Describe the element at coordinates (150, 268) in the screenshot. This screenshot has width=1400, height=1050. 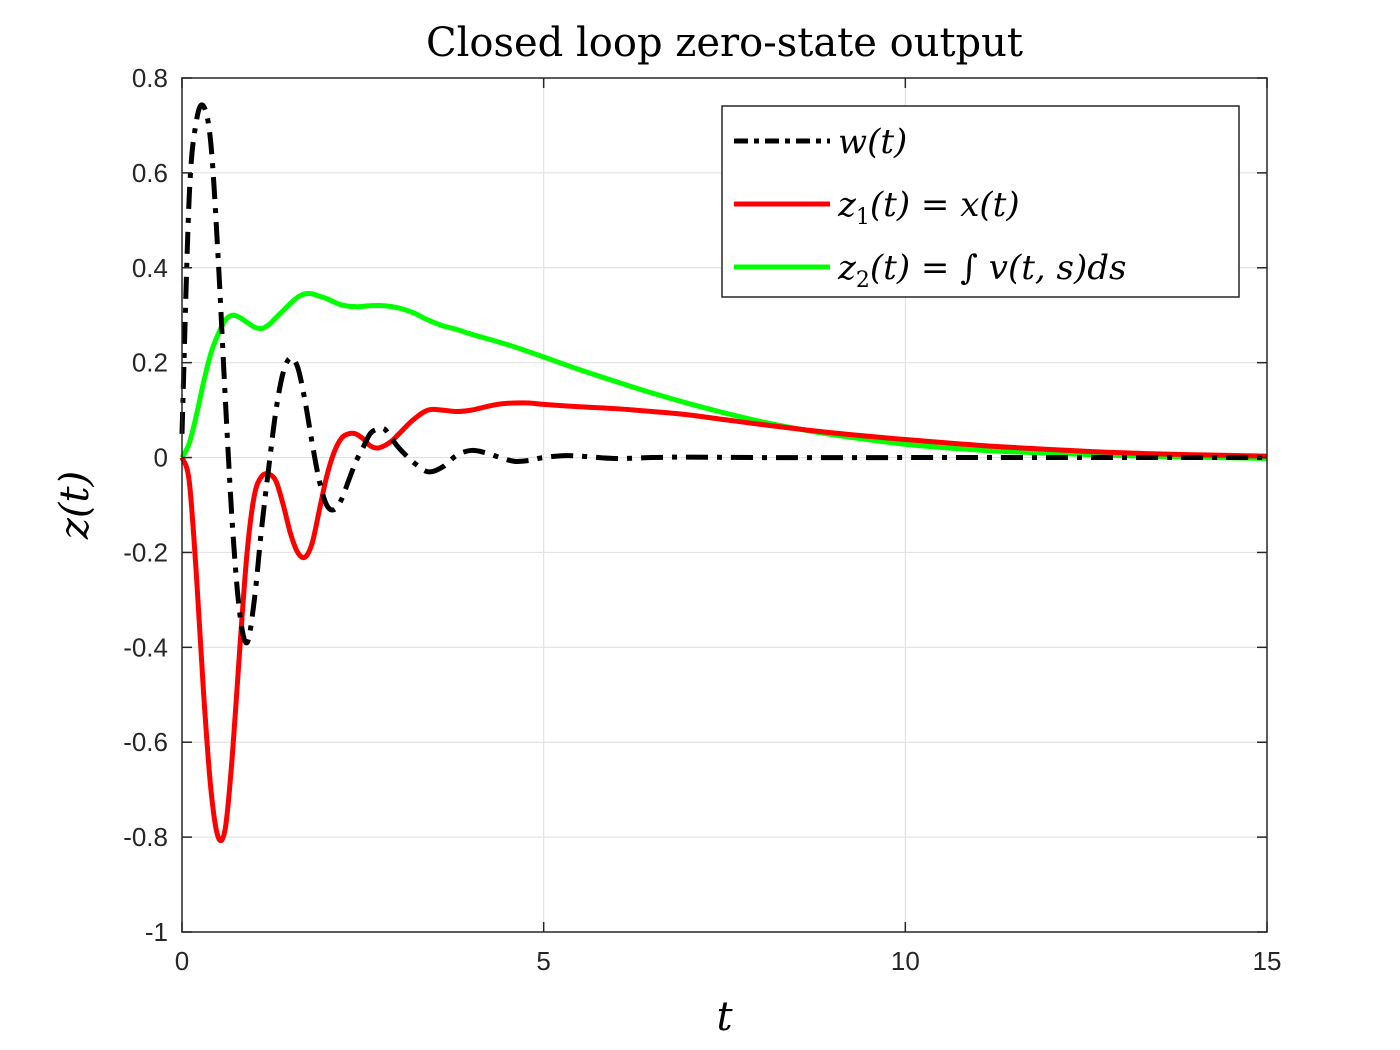
I see `y-tick-label: 0.4` at that location.